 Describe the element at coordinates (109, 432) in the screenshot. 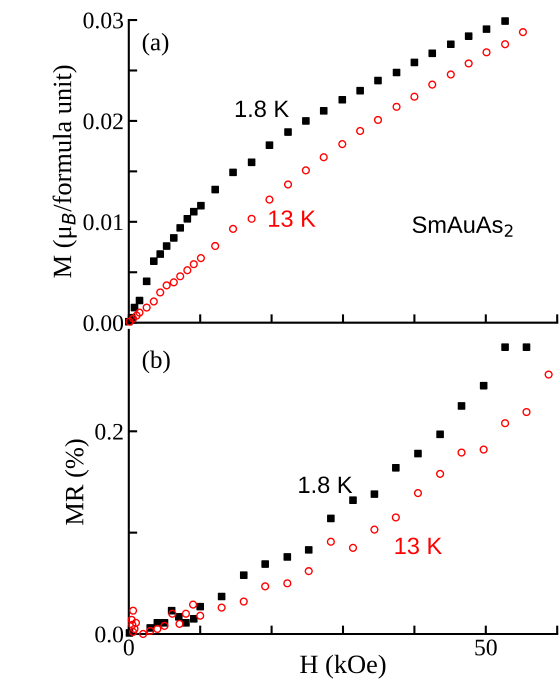

I see `y-tick-label: 0.2` at that location.